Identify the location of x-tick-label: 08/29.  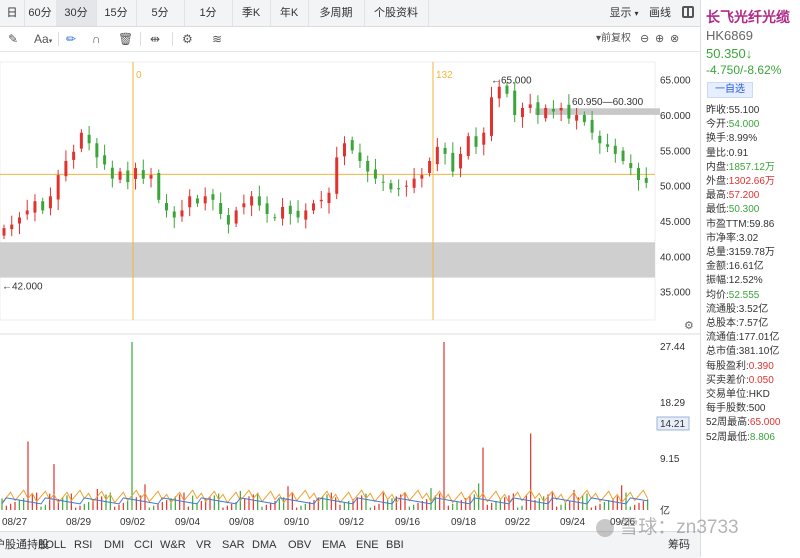
(78, 522).